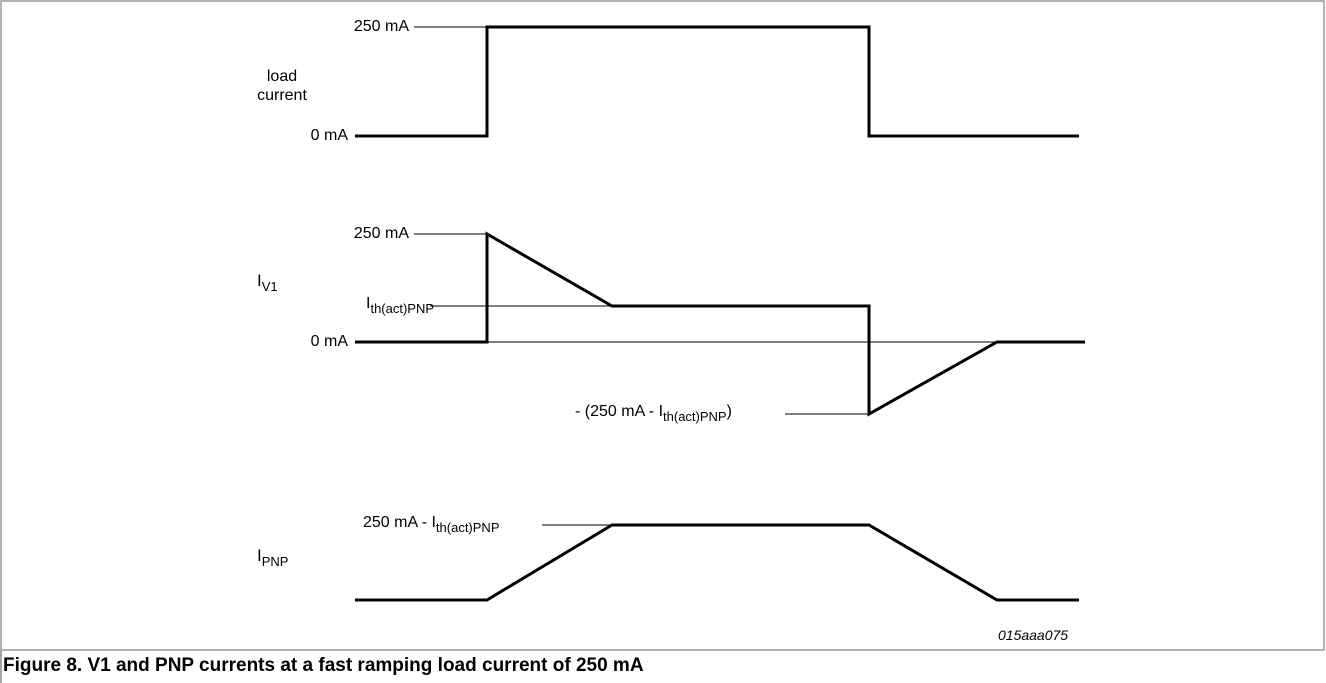 The image size is (1326, 683). Describe the element at coordinates (381, 233) in the screenshot. I see `iv1-level-250: 250 mA` at that location.